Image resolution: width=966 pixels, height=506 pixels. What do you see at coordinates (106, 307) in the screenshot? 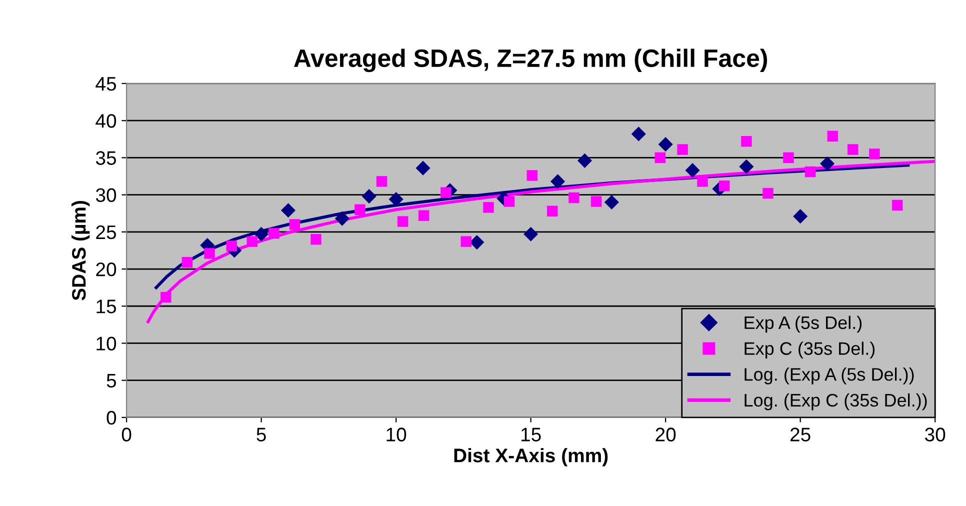
I see `y-tick-label: 15` at bounding box center [106, 307].